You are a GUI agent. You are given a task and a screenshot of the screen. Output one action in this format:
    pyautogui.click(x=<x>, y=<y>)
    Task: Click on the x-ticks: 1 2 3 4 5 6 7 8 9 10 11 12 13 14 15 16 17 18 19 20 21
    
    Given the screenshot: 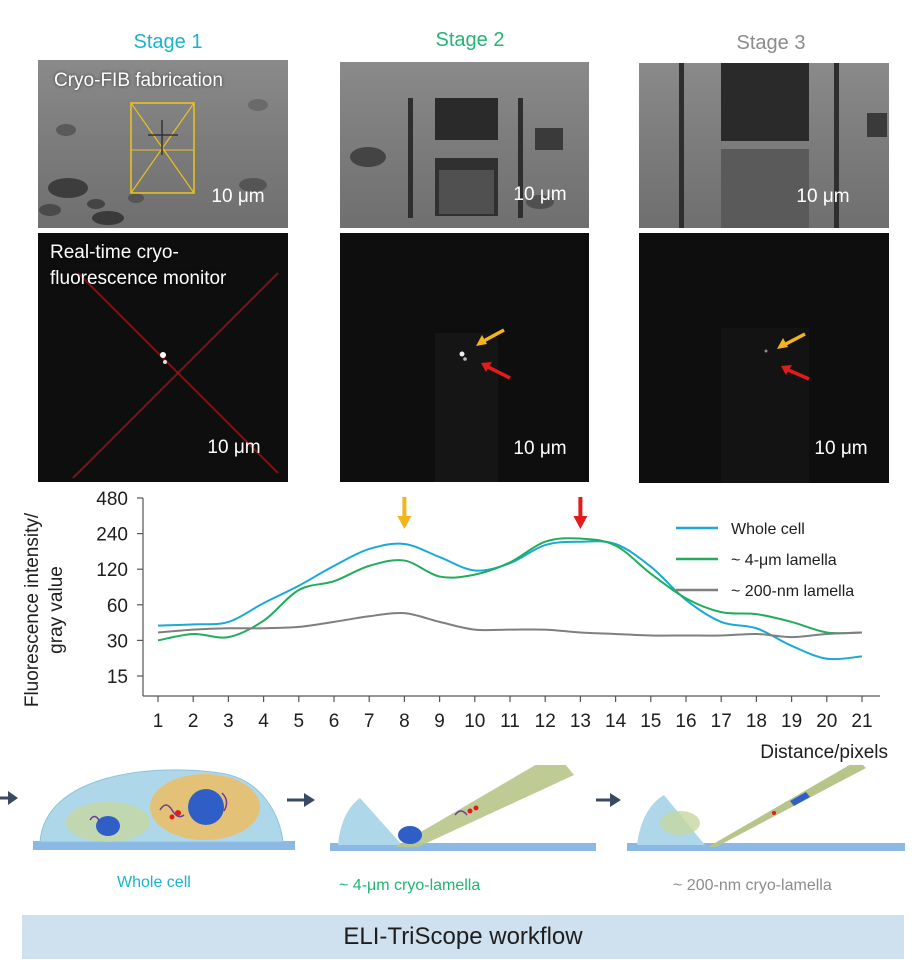 What is the action you would take?
    pyautogui.click(x=513, y=714)
    